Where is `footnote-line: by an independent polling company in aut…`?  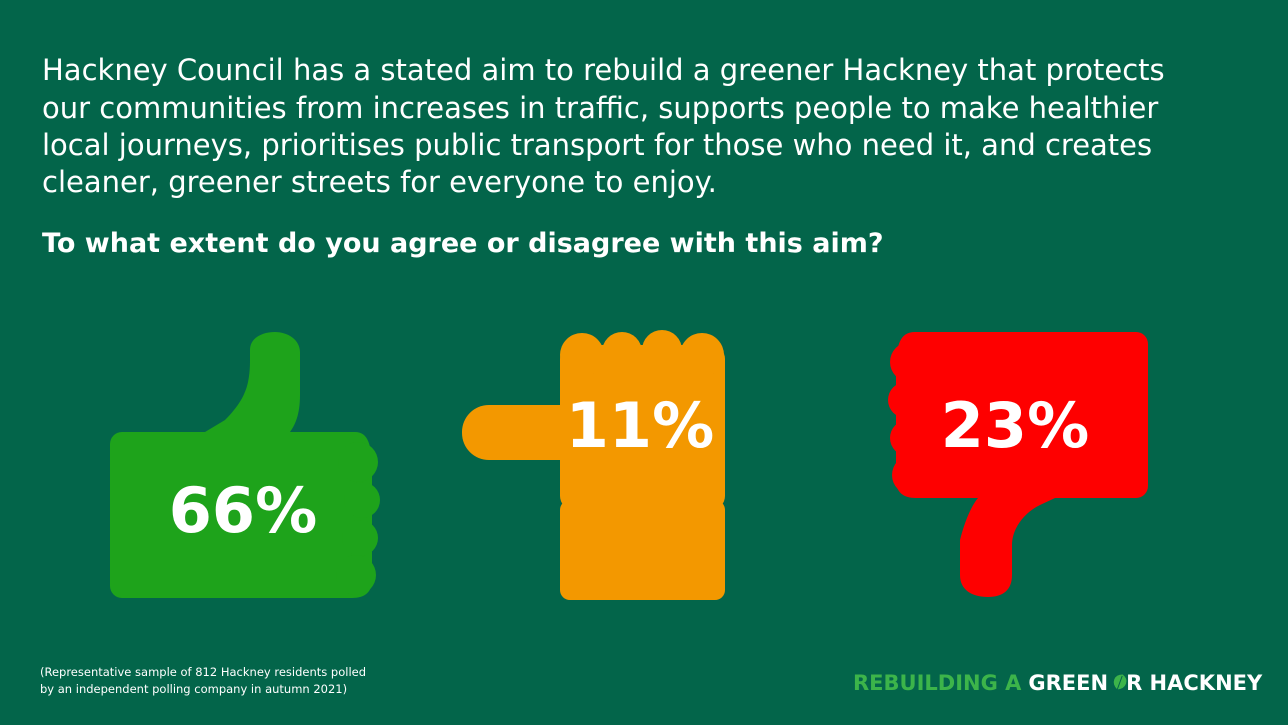
footnote-line: by an independent polling company in aut… is located at coordinates (193, 689).